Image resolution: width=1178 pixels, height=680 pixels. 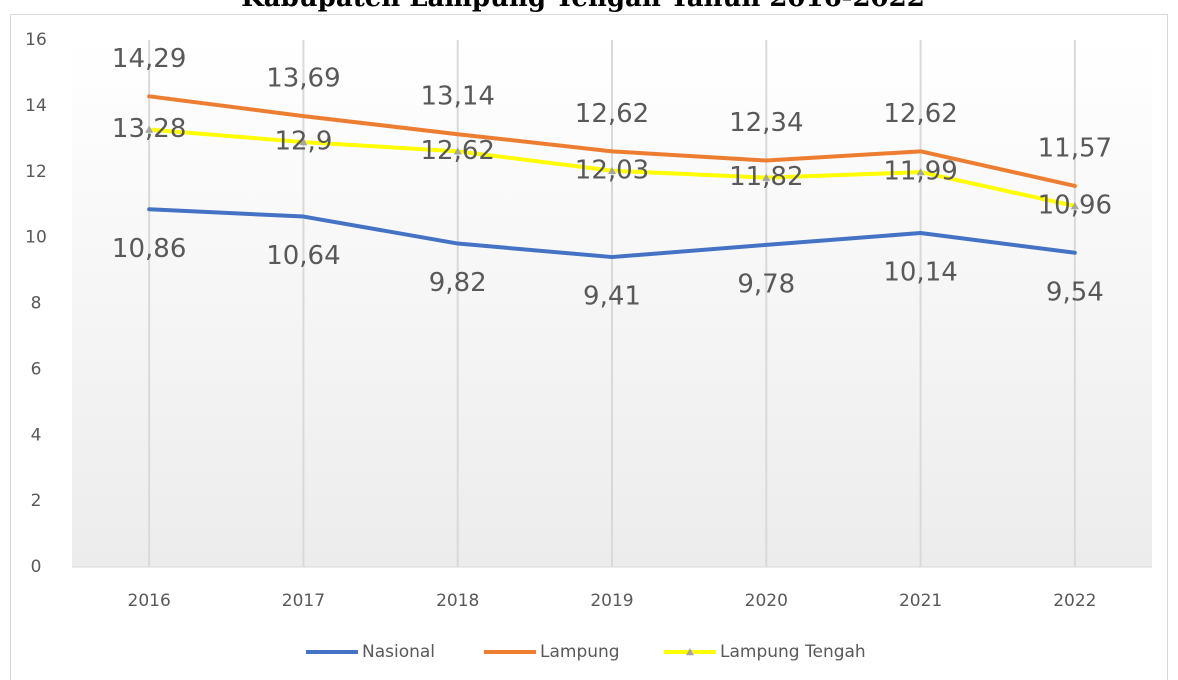 I want to click on data-label: 12,9, so click(x=303, y=142).